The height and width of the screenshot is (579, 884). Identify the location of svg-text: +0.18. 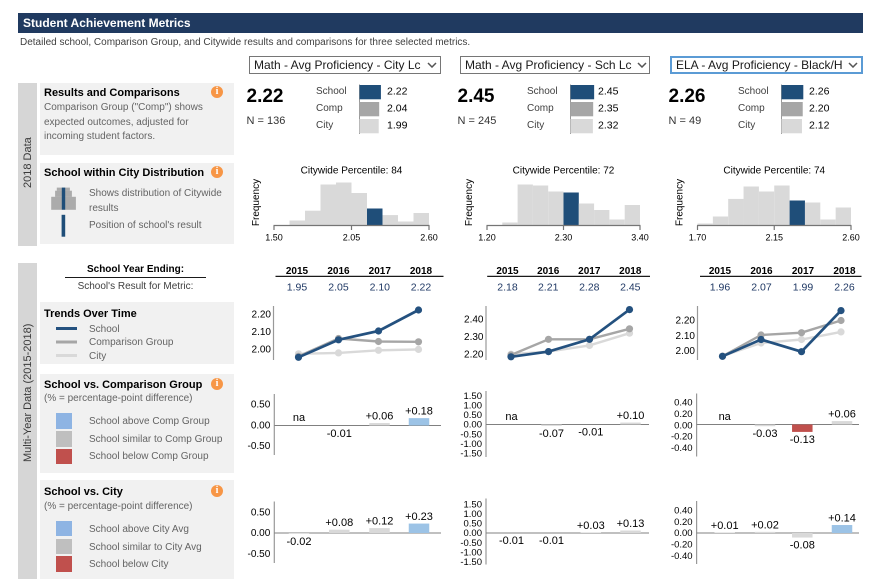
(419, 412).